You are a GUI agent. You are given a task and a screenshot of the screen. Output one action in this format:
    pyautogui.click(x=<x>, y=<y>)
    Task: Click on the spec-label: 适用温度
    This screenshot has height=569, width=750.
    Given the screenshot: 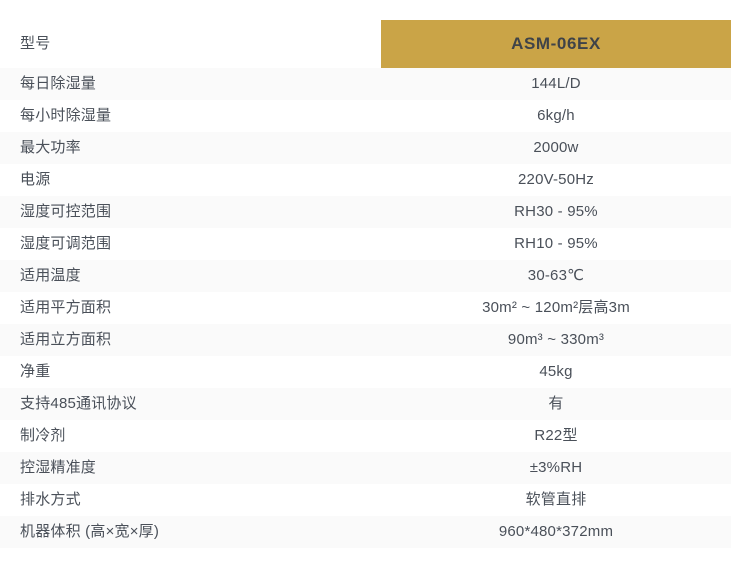 What is the action you would take?
    pyautogui.click(x=50, y=275)
    